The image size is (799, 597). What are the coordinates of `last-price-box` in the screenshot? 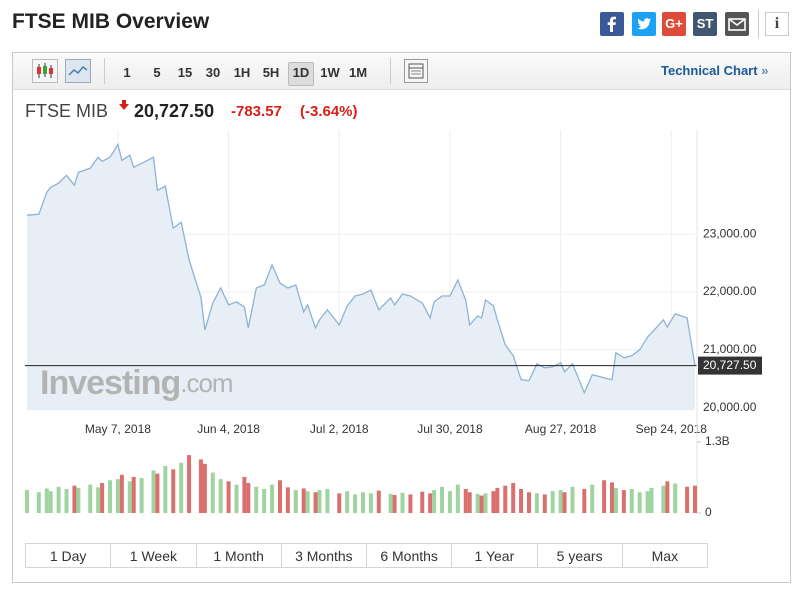 It's located at (730, 365).